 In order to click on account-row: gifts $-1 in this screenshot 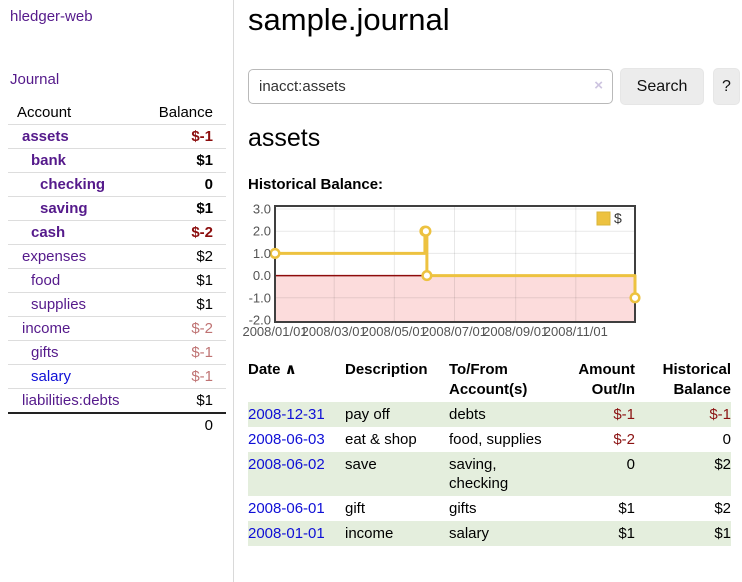, I will do `click(117, 353)`.